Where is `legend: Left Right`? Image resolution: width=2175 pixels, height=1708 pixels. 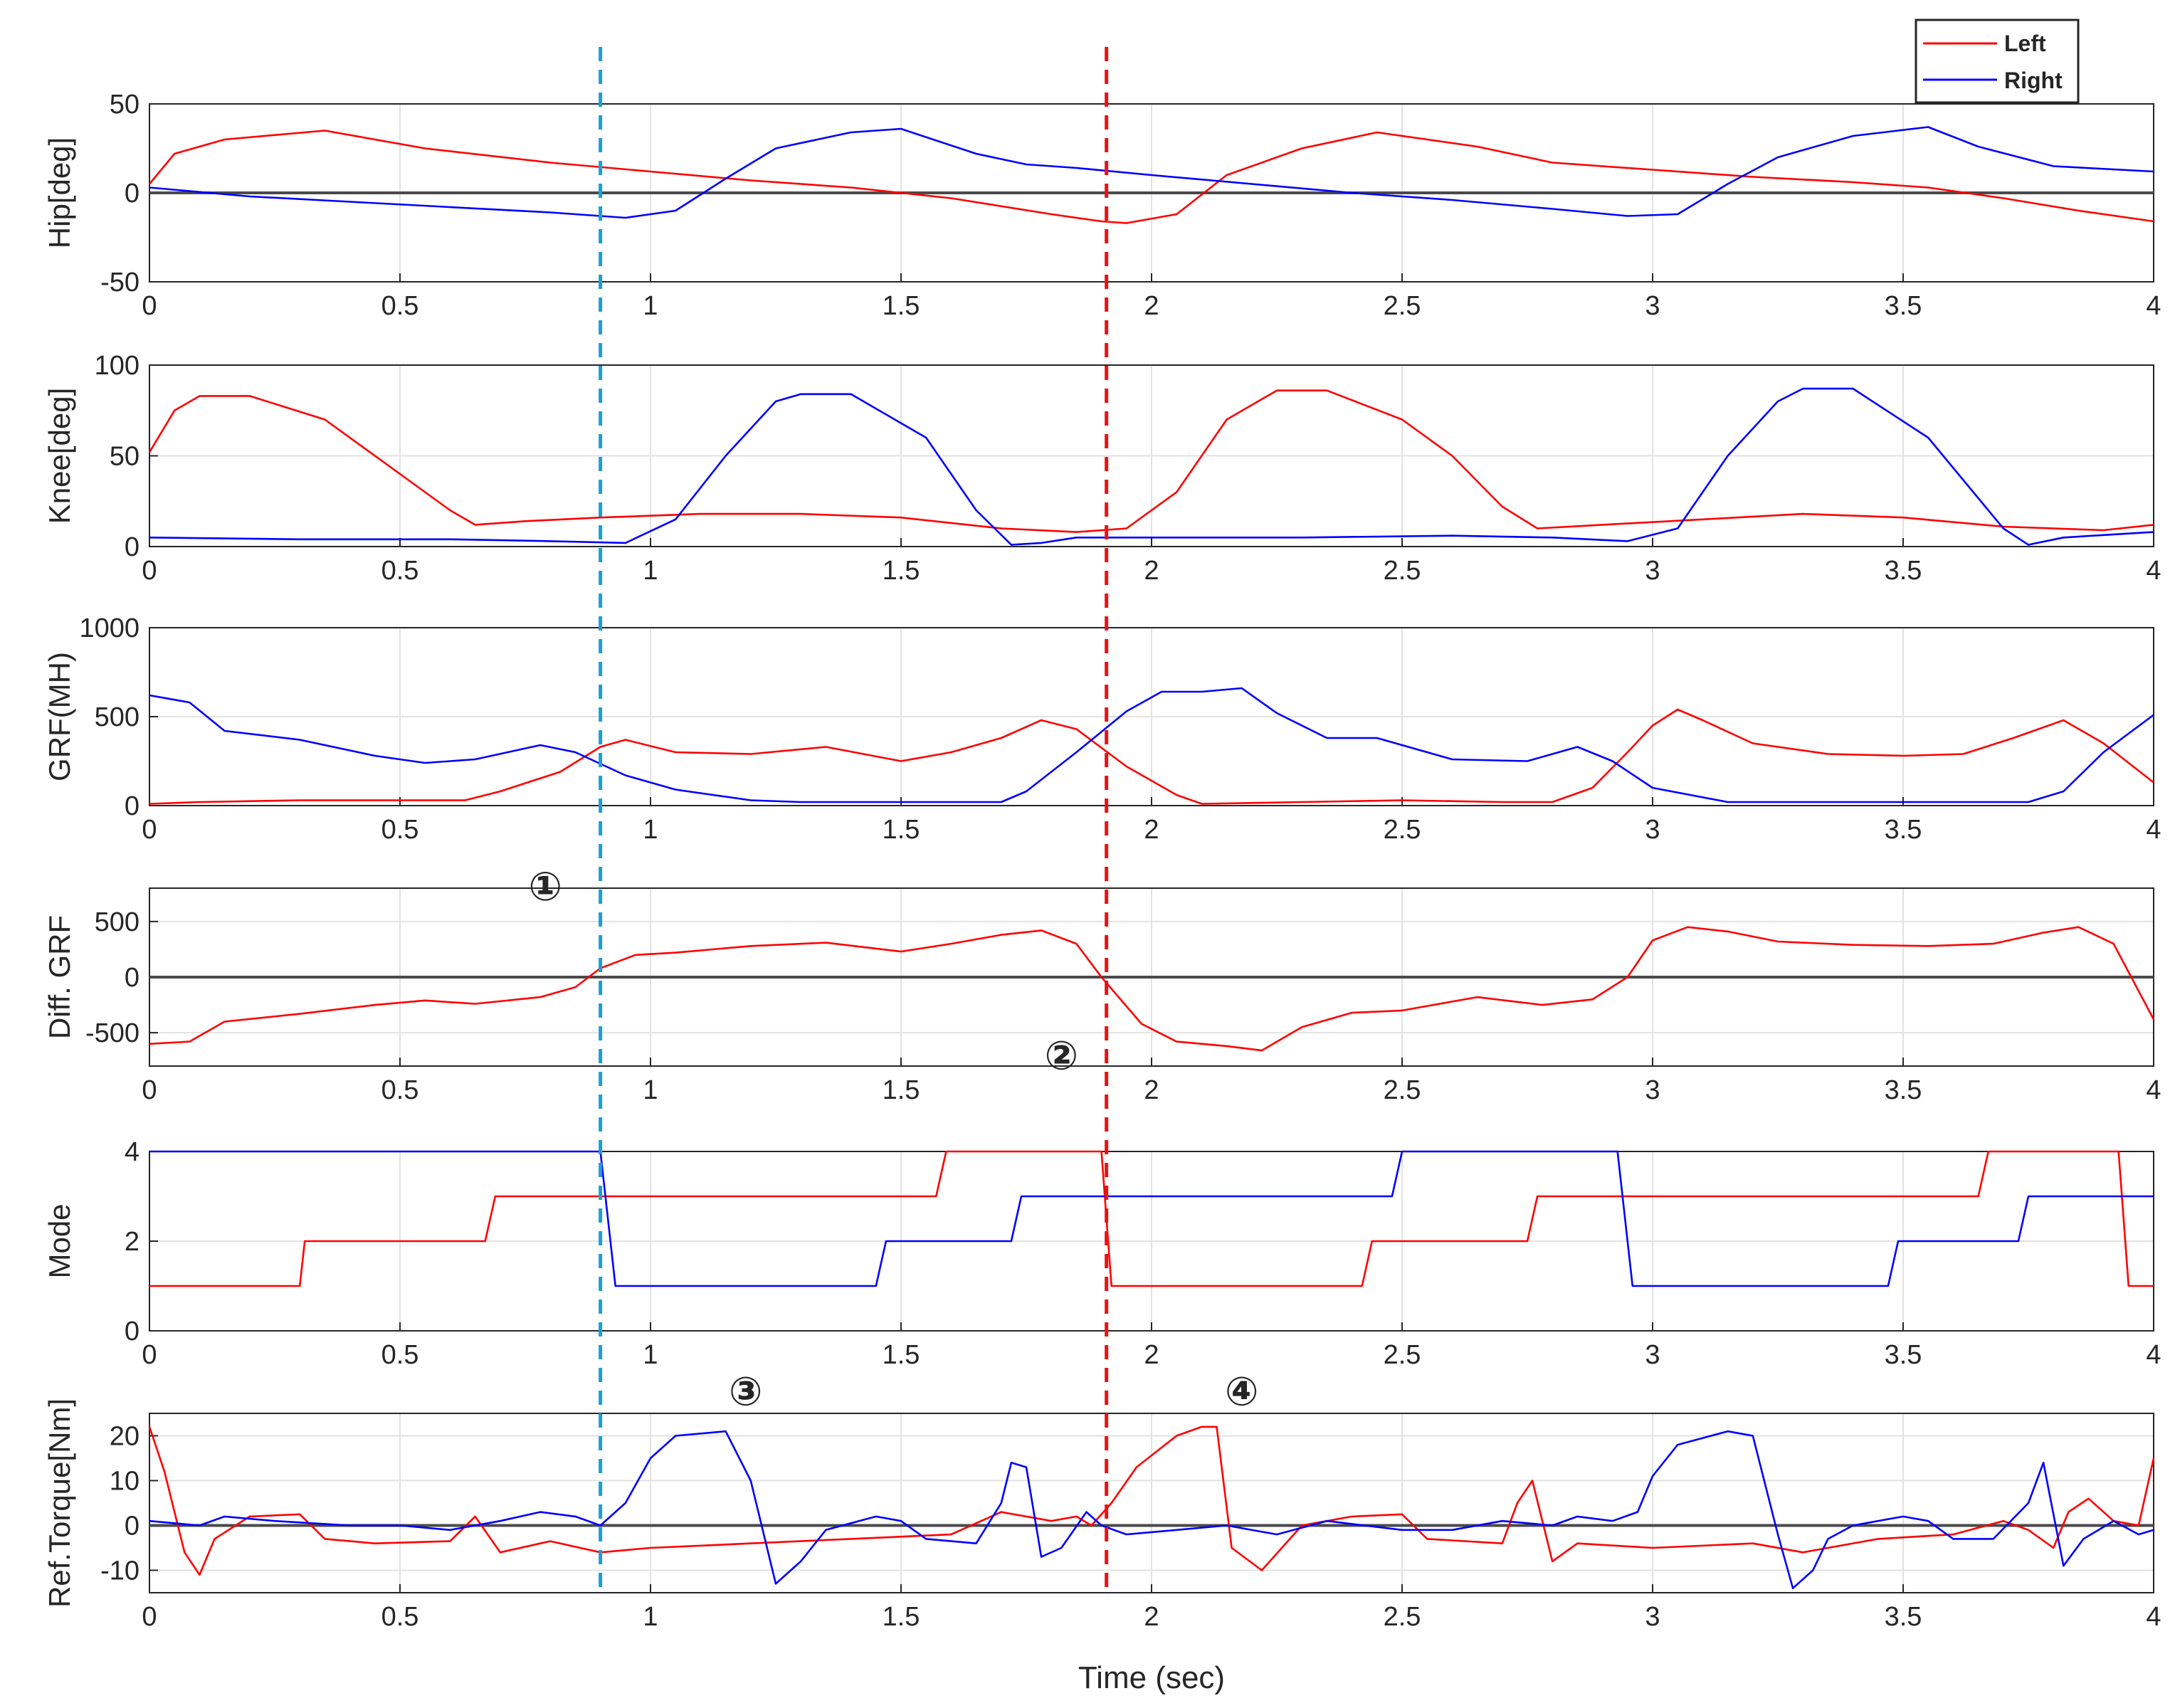 legend: Left Right is located at coordinates (1997, 61).